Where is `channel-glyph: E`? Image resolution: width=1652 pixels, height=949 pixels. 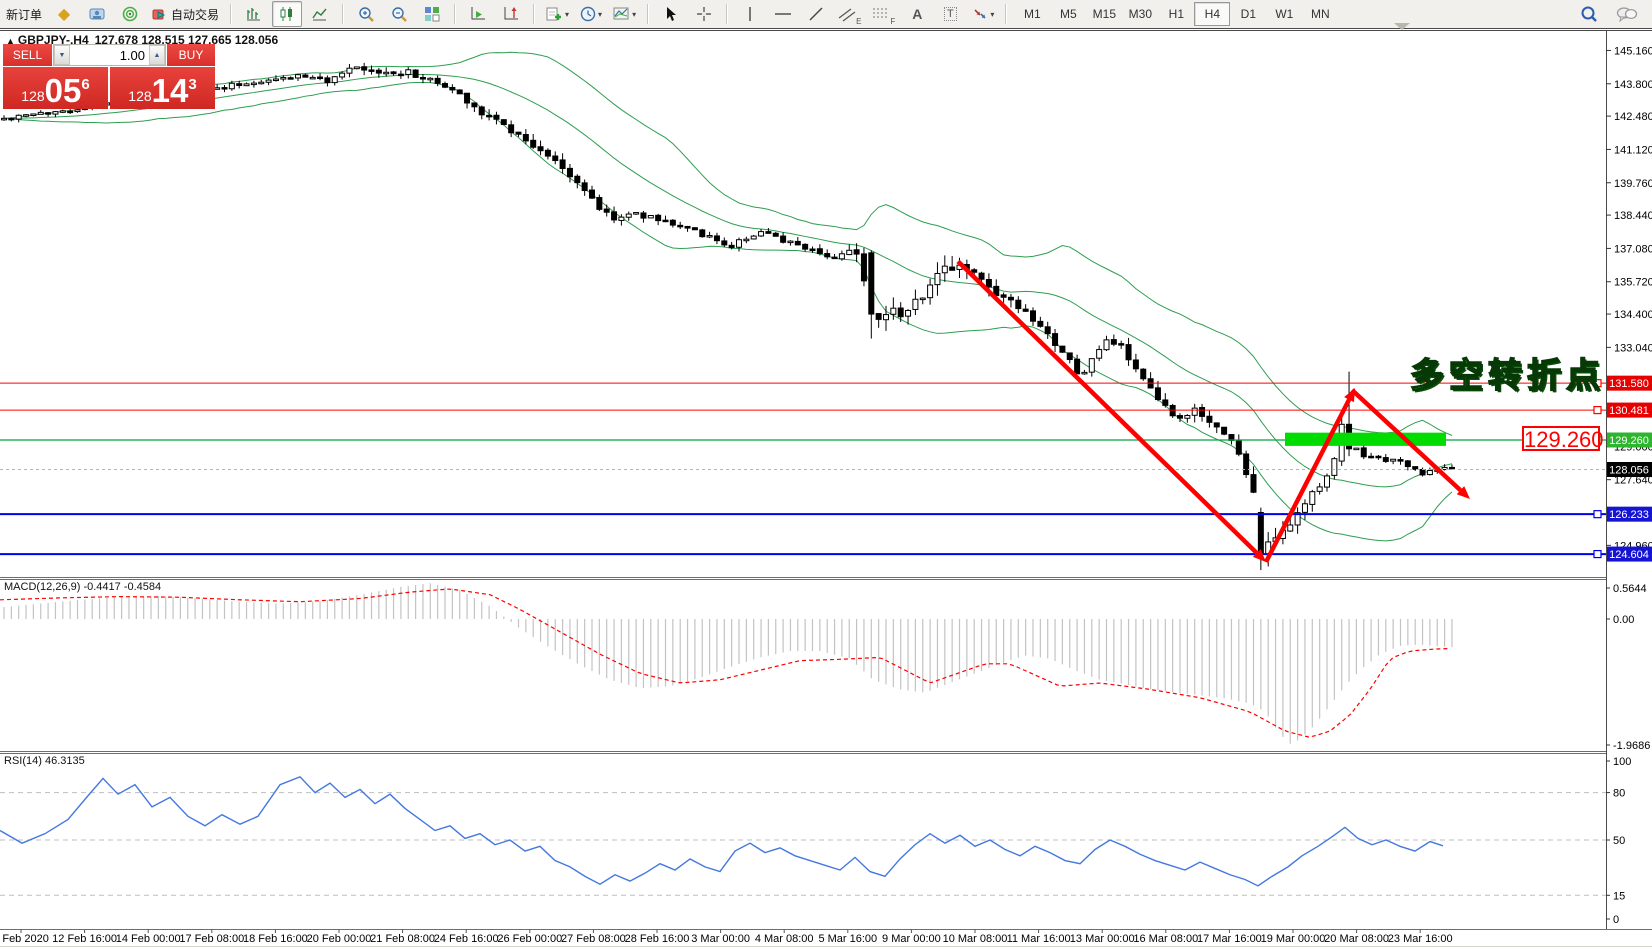
channel-glyph: E is located at coordinates (859, 21).